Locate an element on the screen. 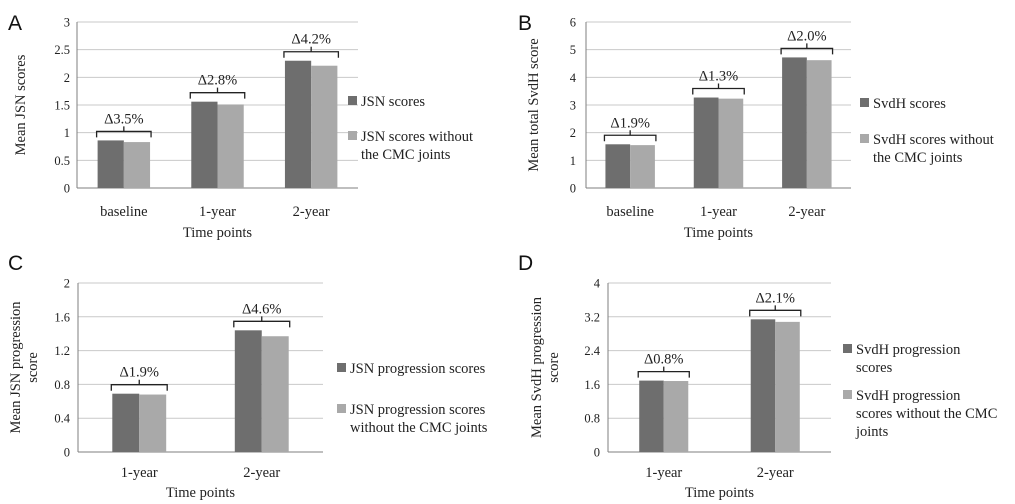  y-tick-label: 1.5 is located at coordinates (62, 106).